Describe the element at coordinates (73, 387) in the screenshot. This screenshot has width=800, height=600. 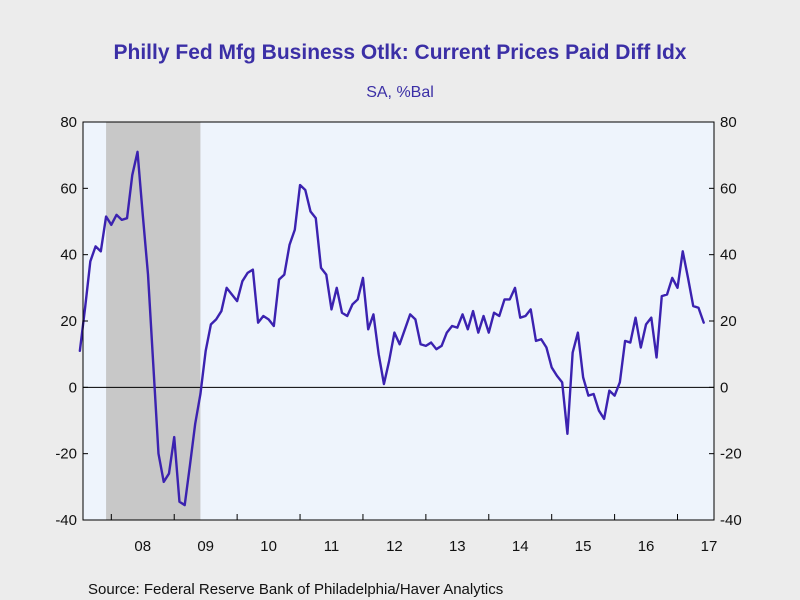
I see `y-tick-label-left: 0` at that location.